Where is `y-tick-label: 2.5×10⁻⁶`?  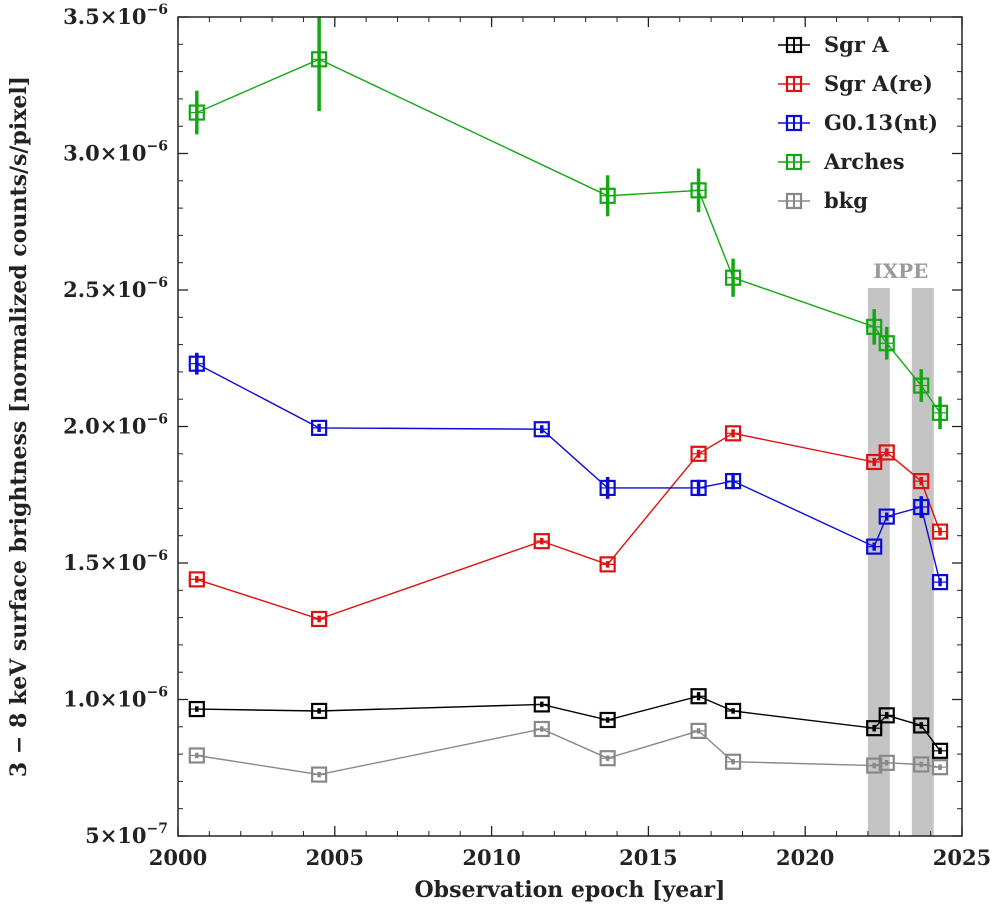
y-tick-label: 2.5×10⁻⁶ is located at coordinates (115, 288).